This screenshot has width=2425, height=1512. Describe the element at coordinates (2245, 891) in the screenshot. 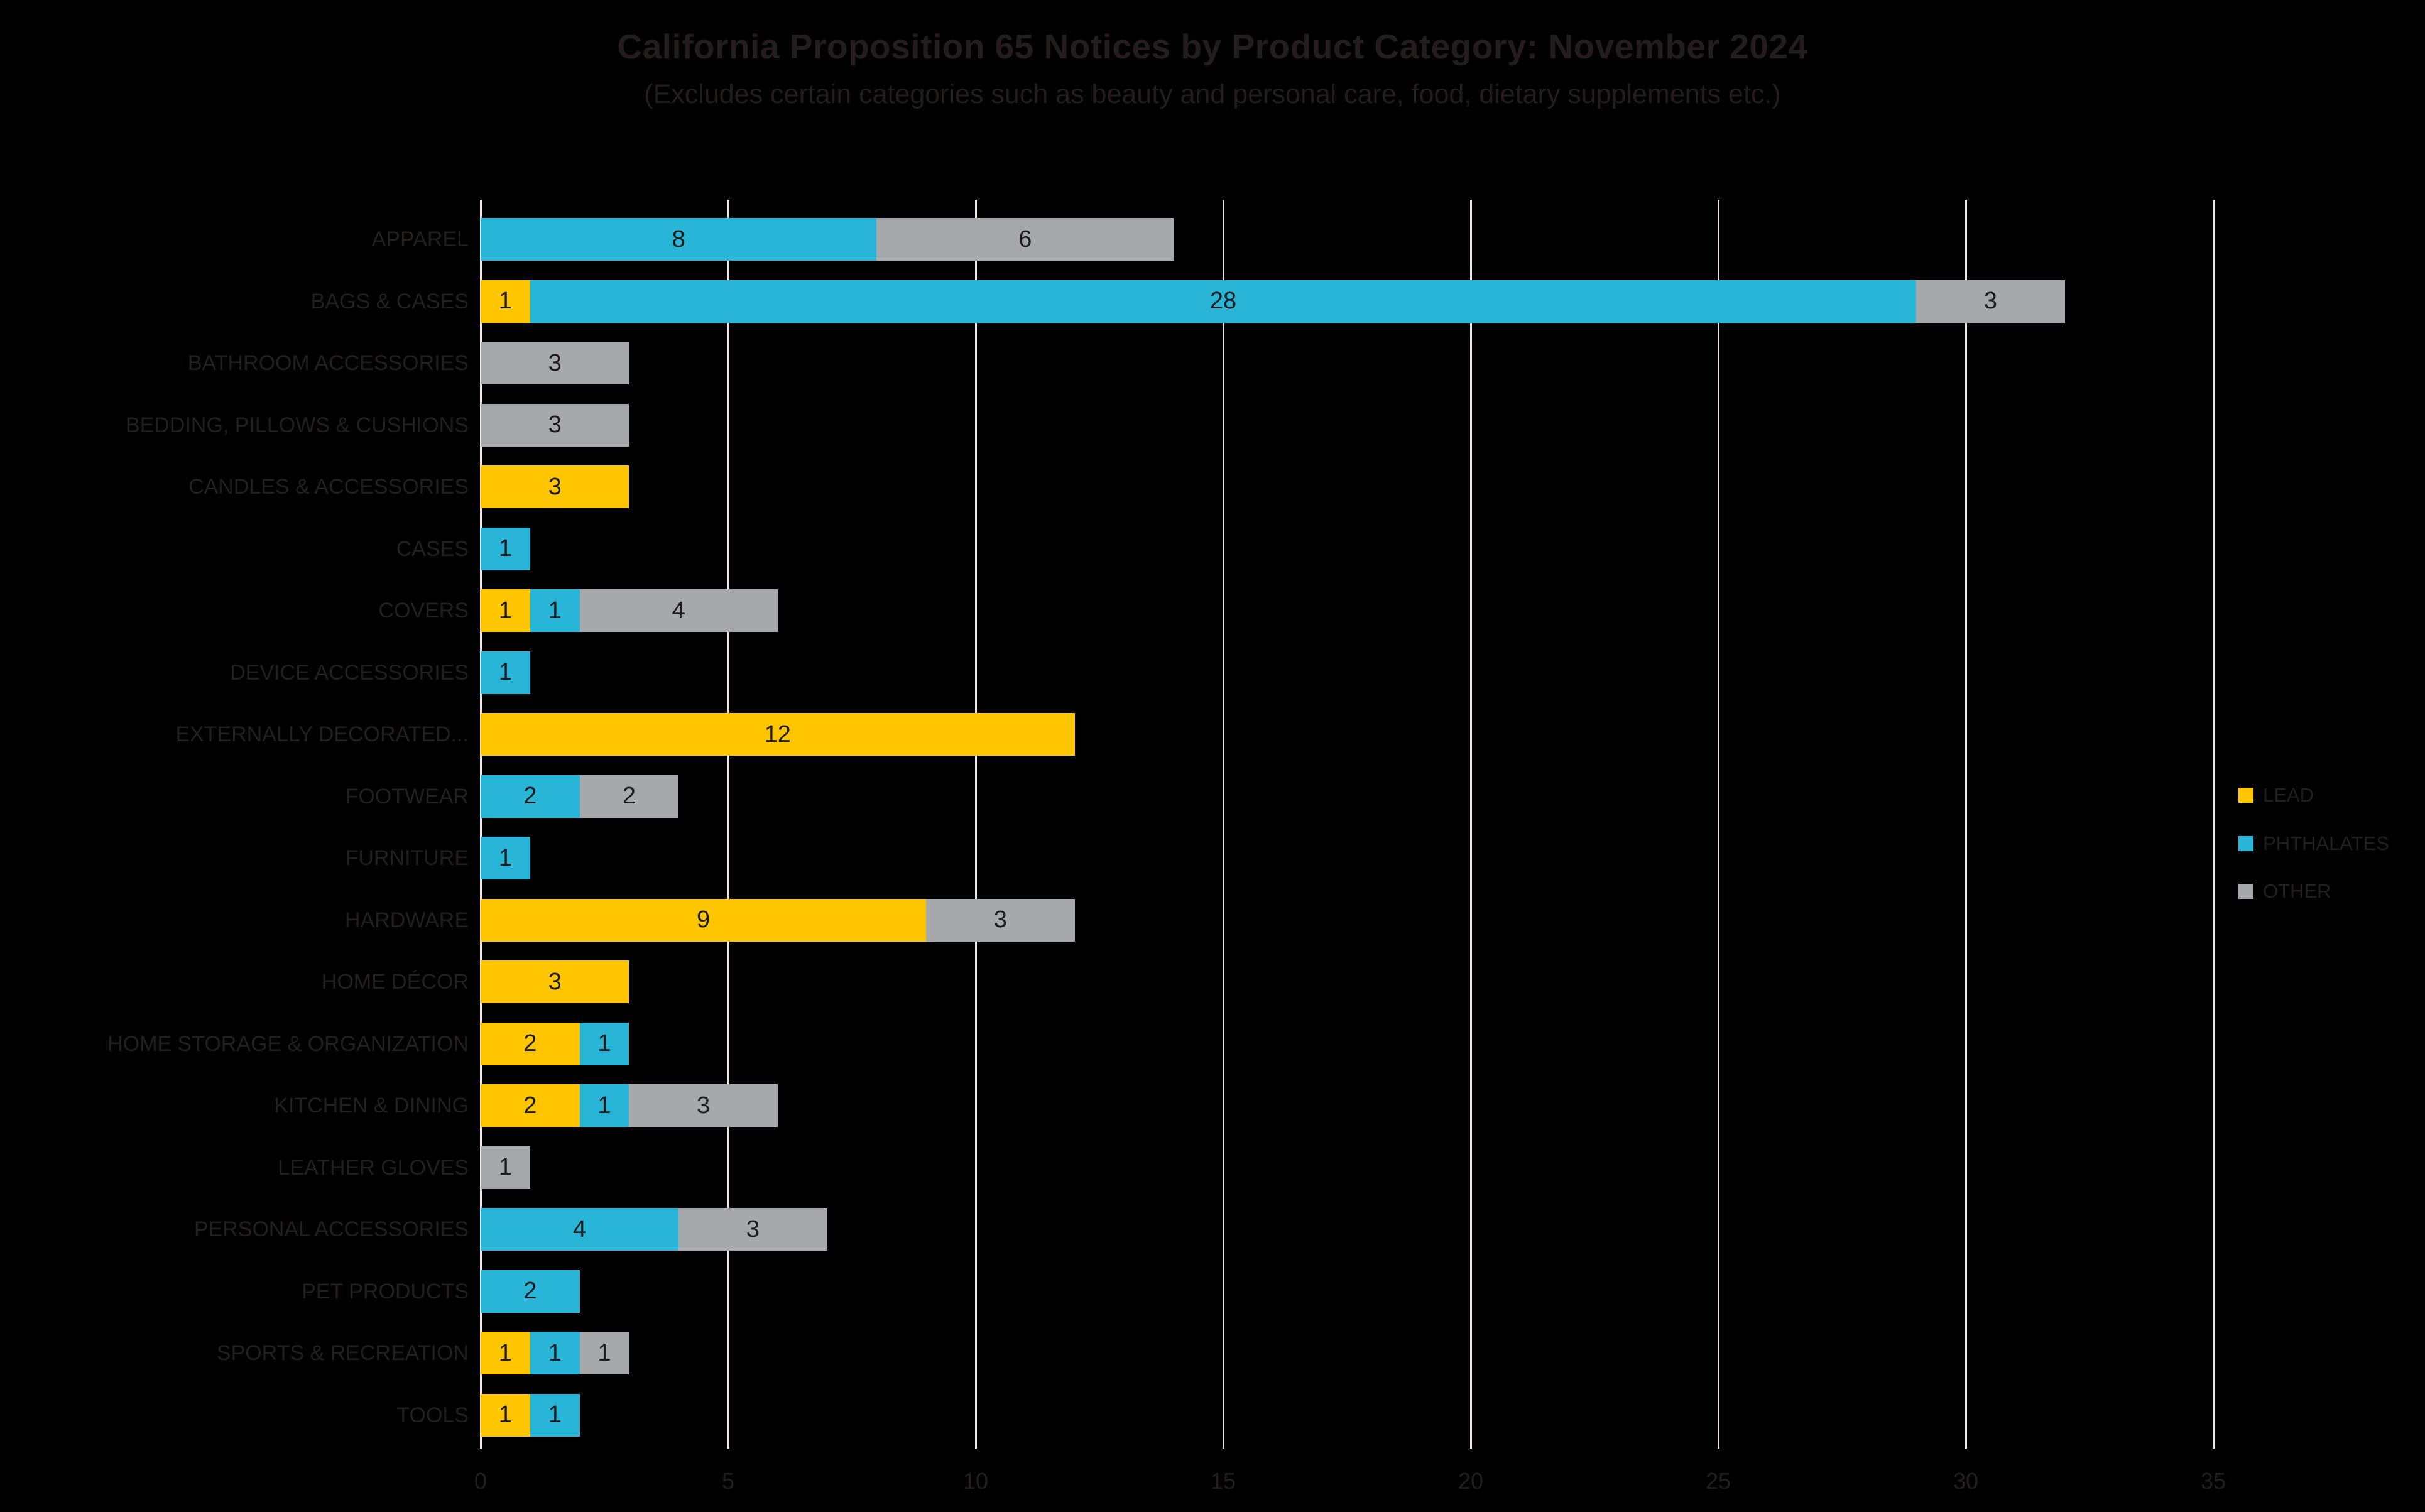

I see `legend-swatch-other` at that location.